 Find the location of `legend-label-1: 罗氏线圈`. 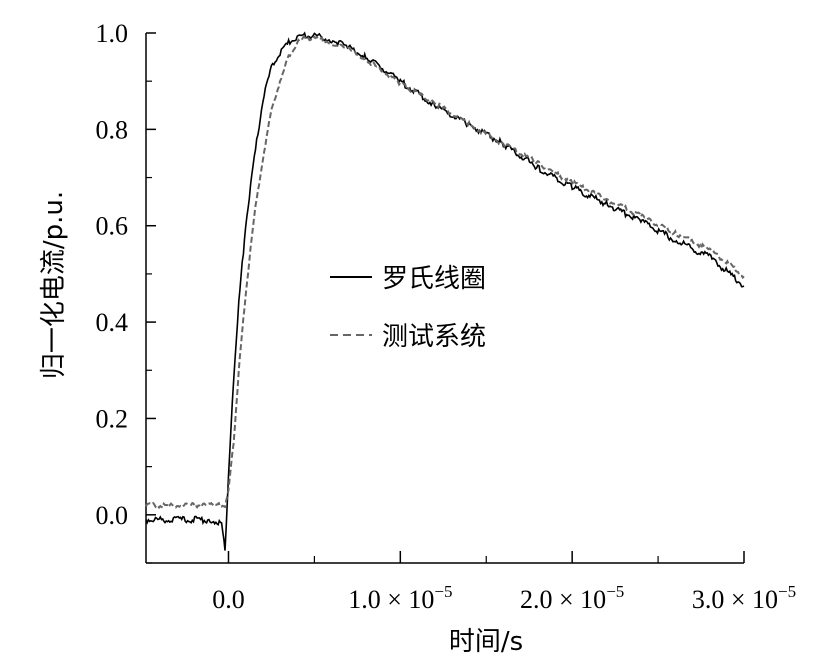

legend-label-1: 罗氏线圈 is located at coordinates (434, 279).